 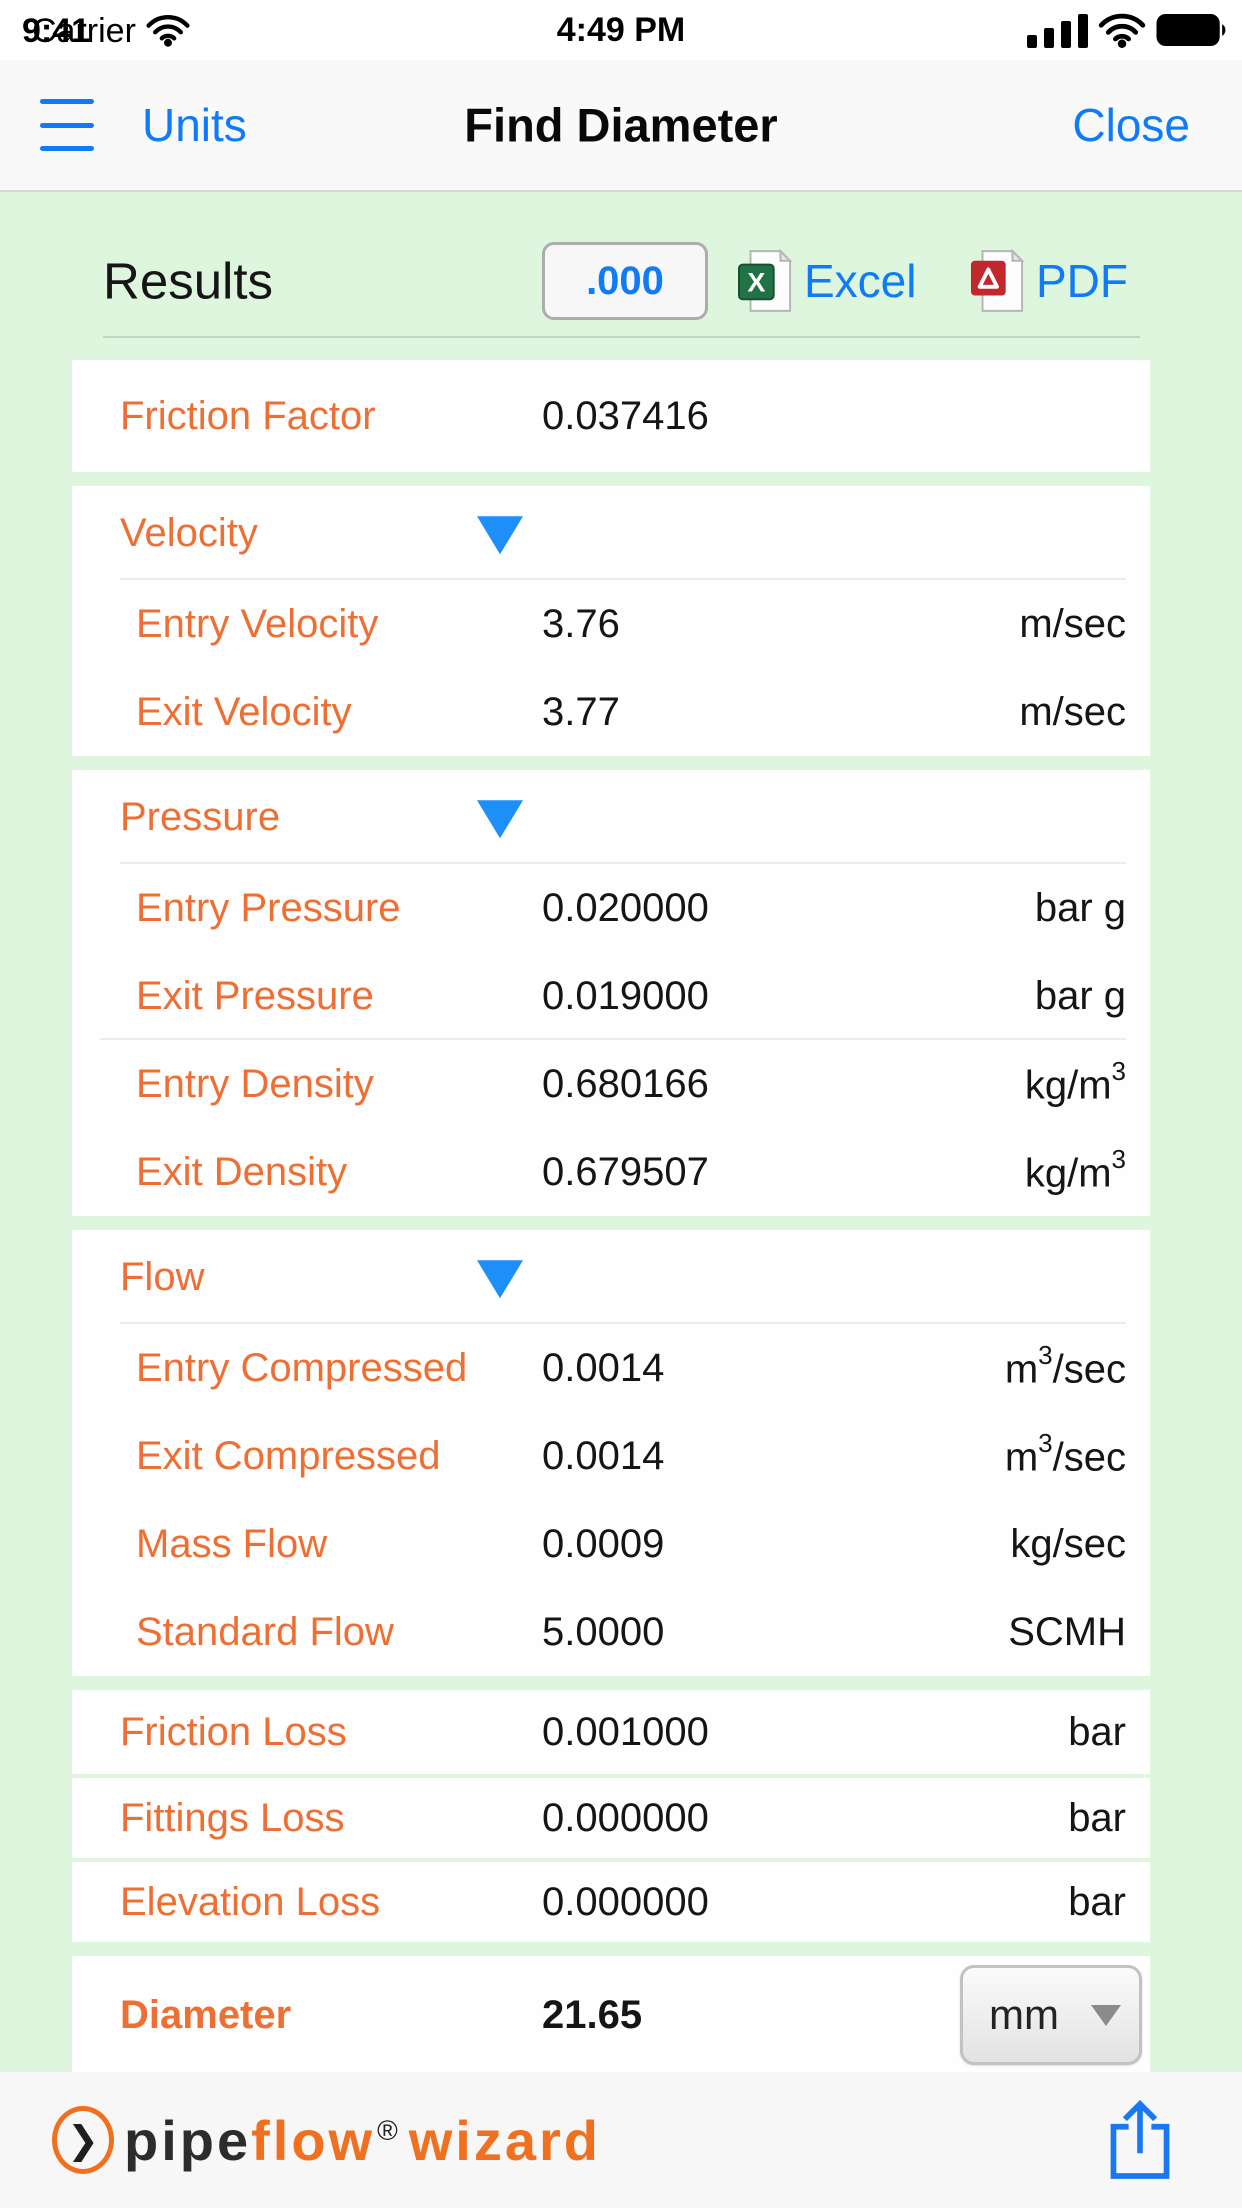 I want to click on result-row: Standard Flow 5.0000 SCMH, so click(x=611, y=1632).